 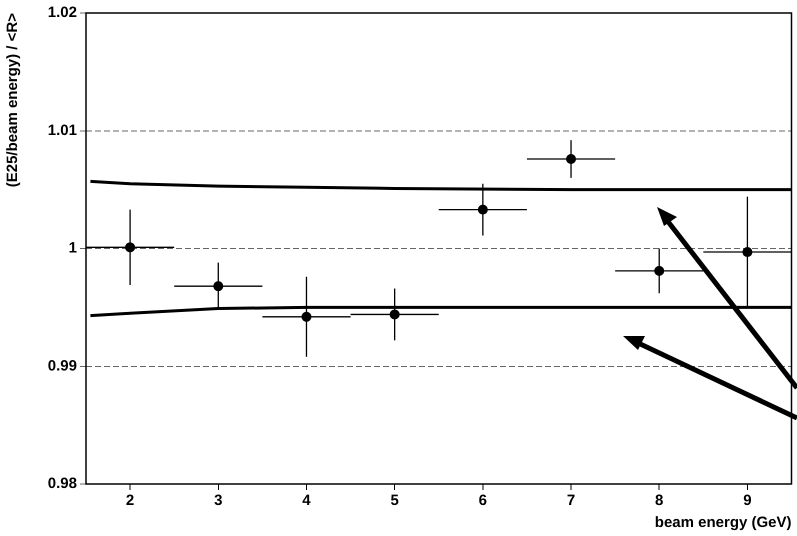 What do you see at coordinates (62, 365) in the screenshot?
I see `y-tick-label: 0.99` at bounding box center [62, 365].